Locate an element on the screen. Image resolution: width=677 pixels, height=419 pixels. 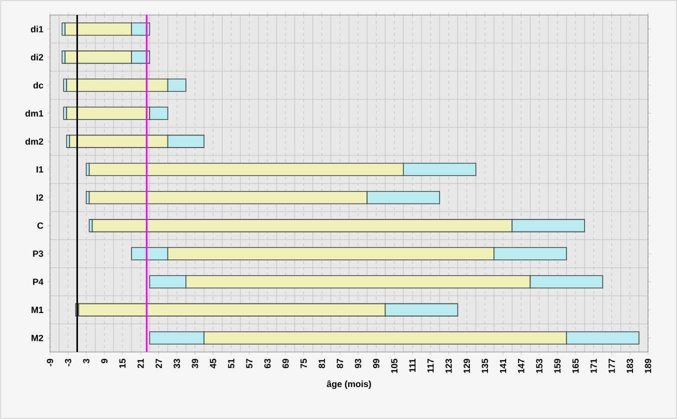
x-tick-label: 123 is located at coordinates (448, 365).